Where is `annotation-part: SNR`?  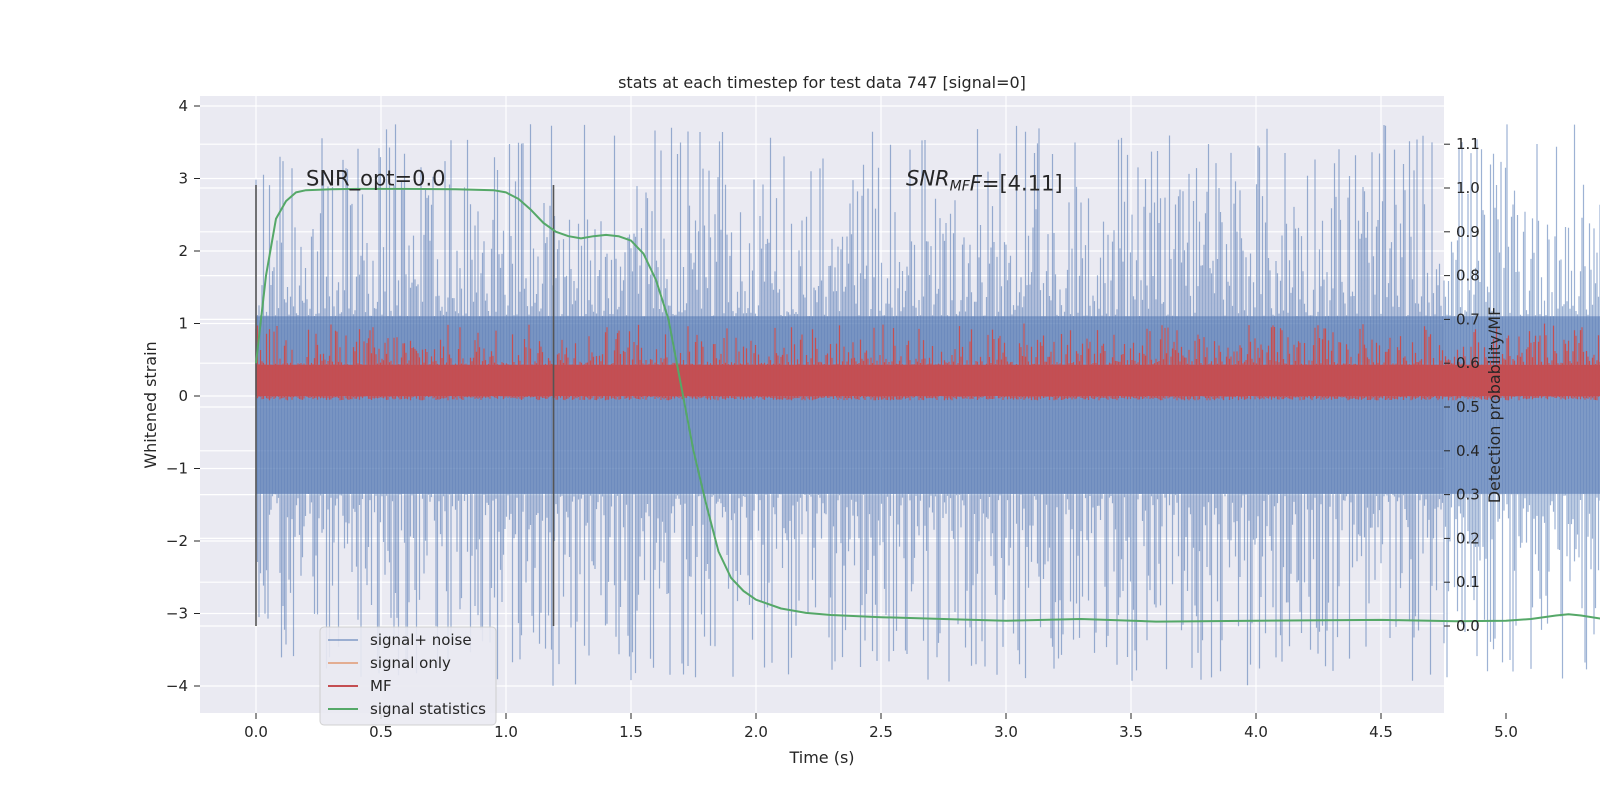
annotation-part: SNR is located at coordinates (928, 179).